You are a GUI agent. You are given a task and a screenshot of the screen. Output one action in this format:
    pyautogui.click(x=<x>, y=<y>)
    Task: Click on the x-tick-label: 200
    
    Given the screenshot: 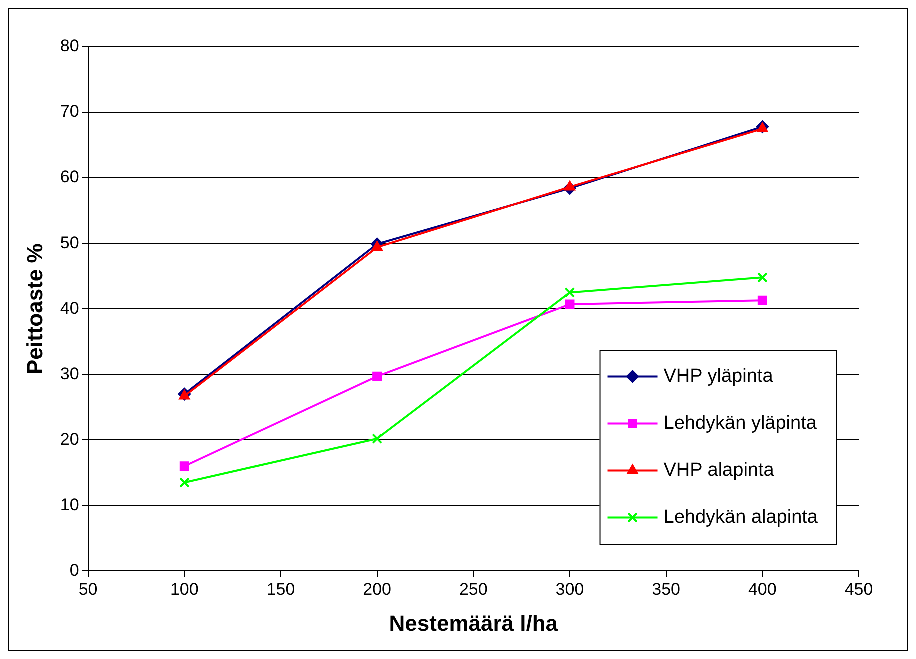 What is the action you would take?
    pyautogui.click(x=377, y=590)
    